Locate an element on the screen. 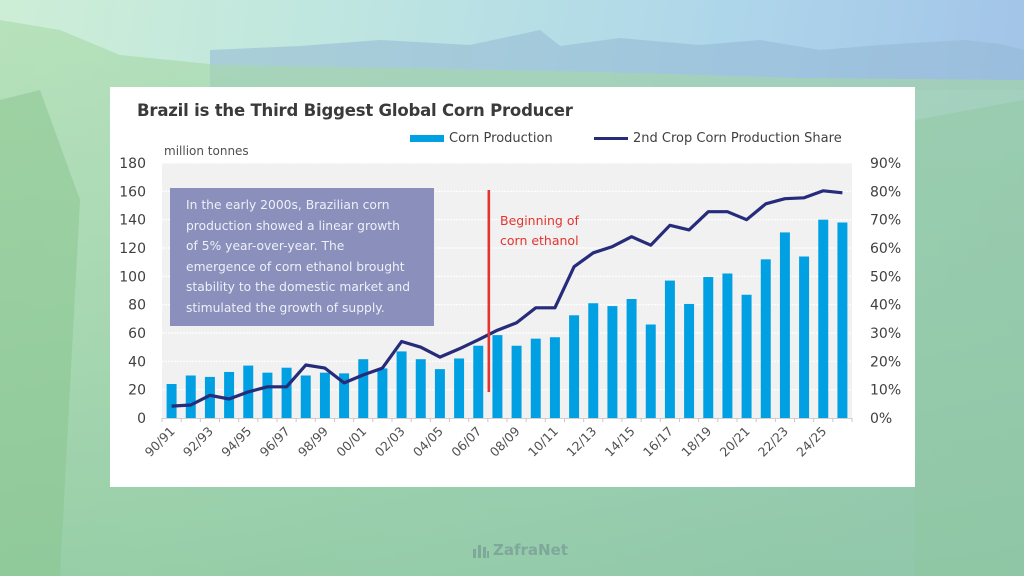 The width and height of the screenshot is (1024, 576). y-tick-label: 180 is located at coordinates (132, 164).